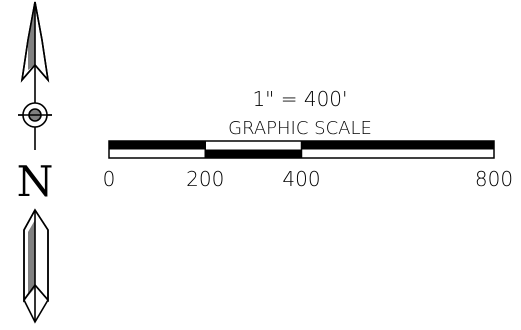 Image resolution: width=521 pixels, height=330 pixels. I want to click on north-arrow-head-fill, so click(31, 36).